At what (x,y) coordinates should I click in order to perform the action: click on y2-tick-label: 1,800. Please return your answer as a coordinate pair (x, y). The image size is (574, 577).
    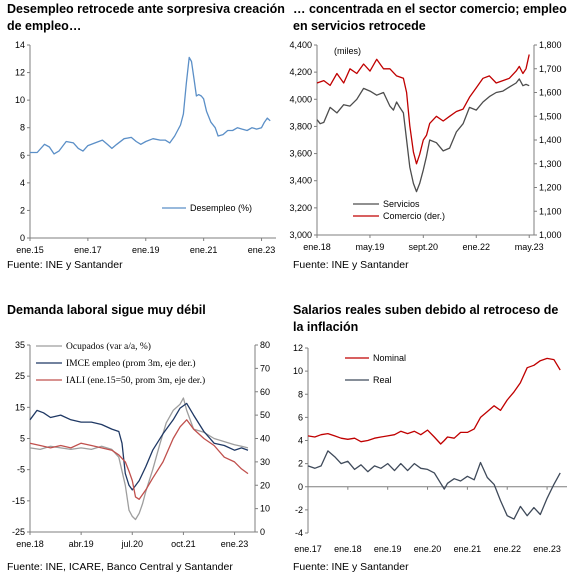
    Looking at the image, I should click on (550, 45).